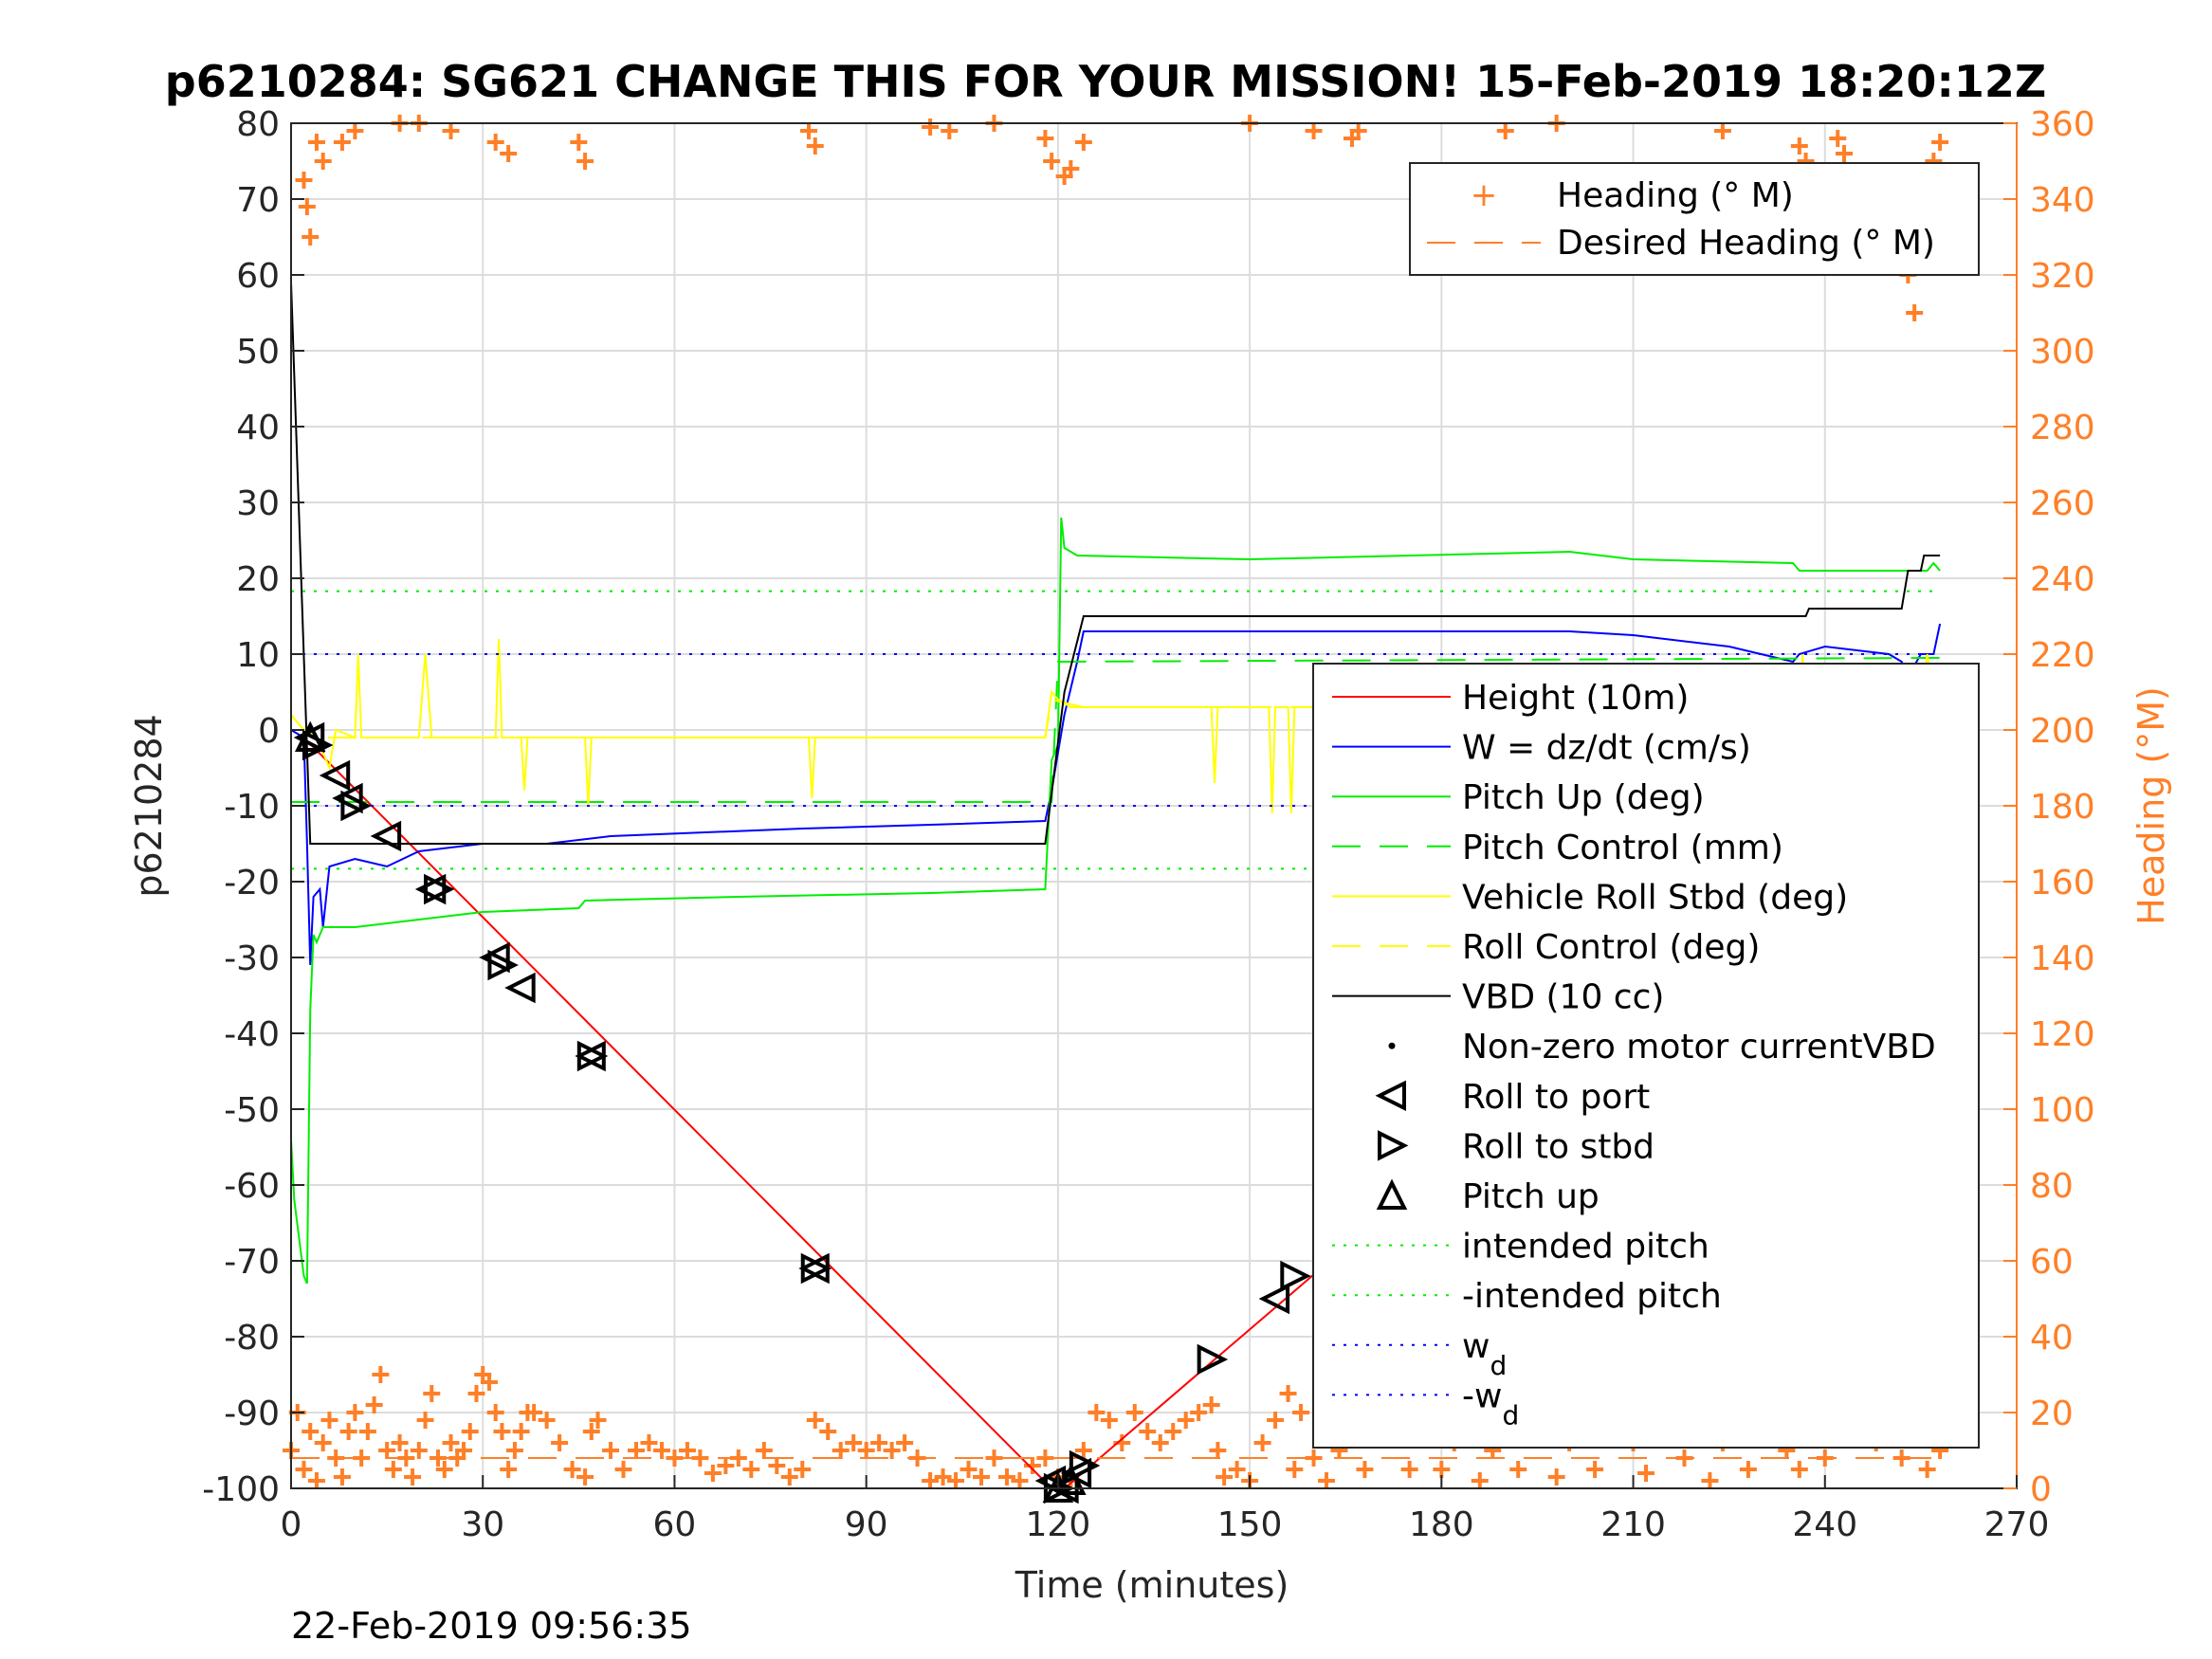  What do you see at coordinates (2062, 1034) in the screenshot?
I see `y2-tick-label: 120` at bounding box center [2062, 1034].